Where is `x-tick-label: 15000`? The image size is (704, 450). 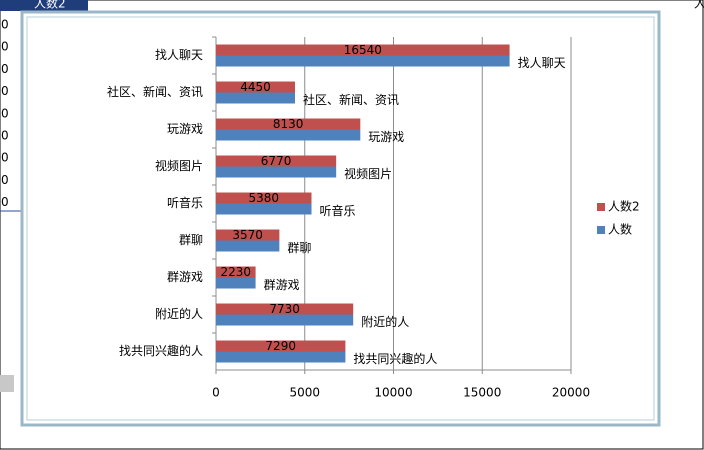
x-tick-label: 15000 is located at coordinates (482, 393).